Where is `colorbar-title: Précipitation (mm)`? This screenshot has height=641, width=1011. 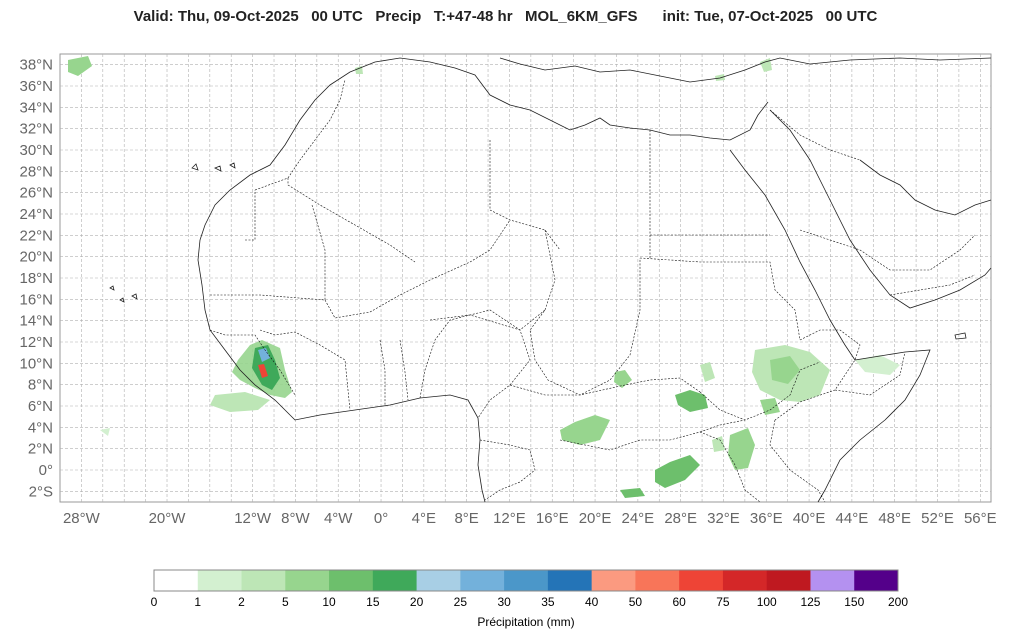
colorbar-title: Précipitation (mm) is located at coordinates (525, 622).